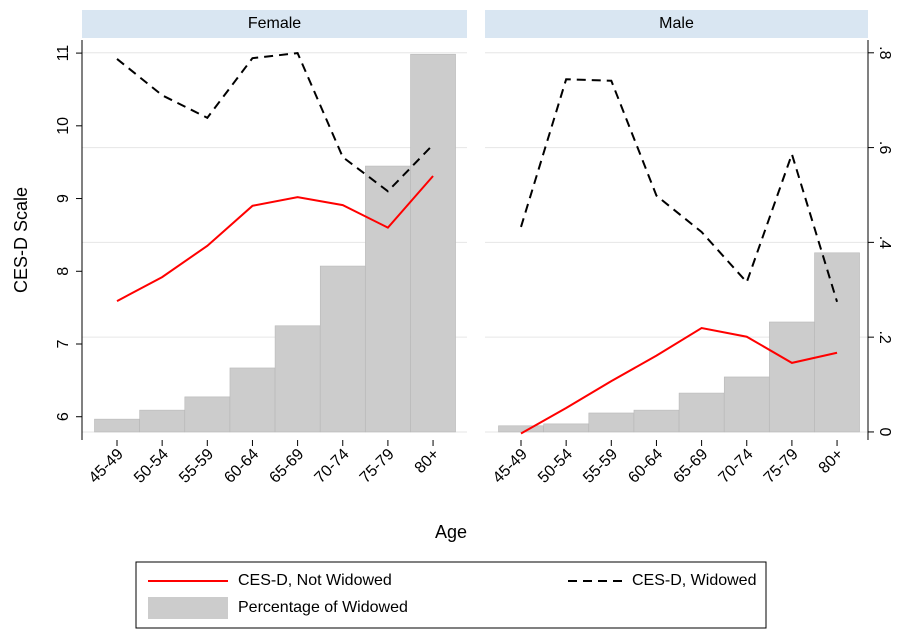  I want to click on panel-title: Male, so click(676, 23).